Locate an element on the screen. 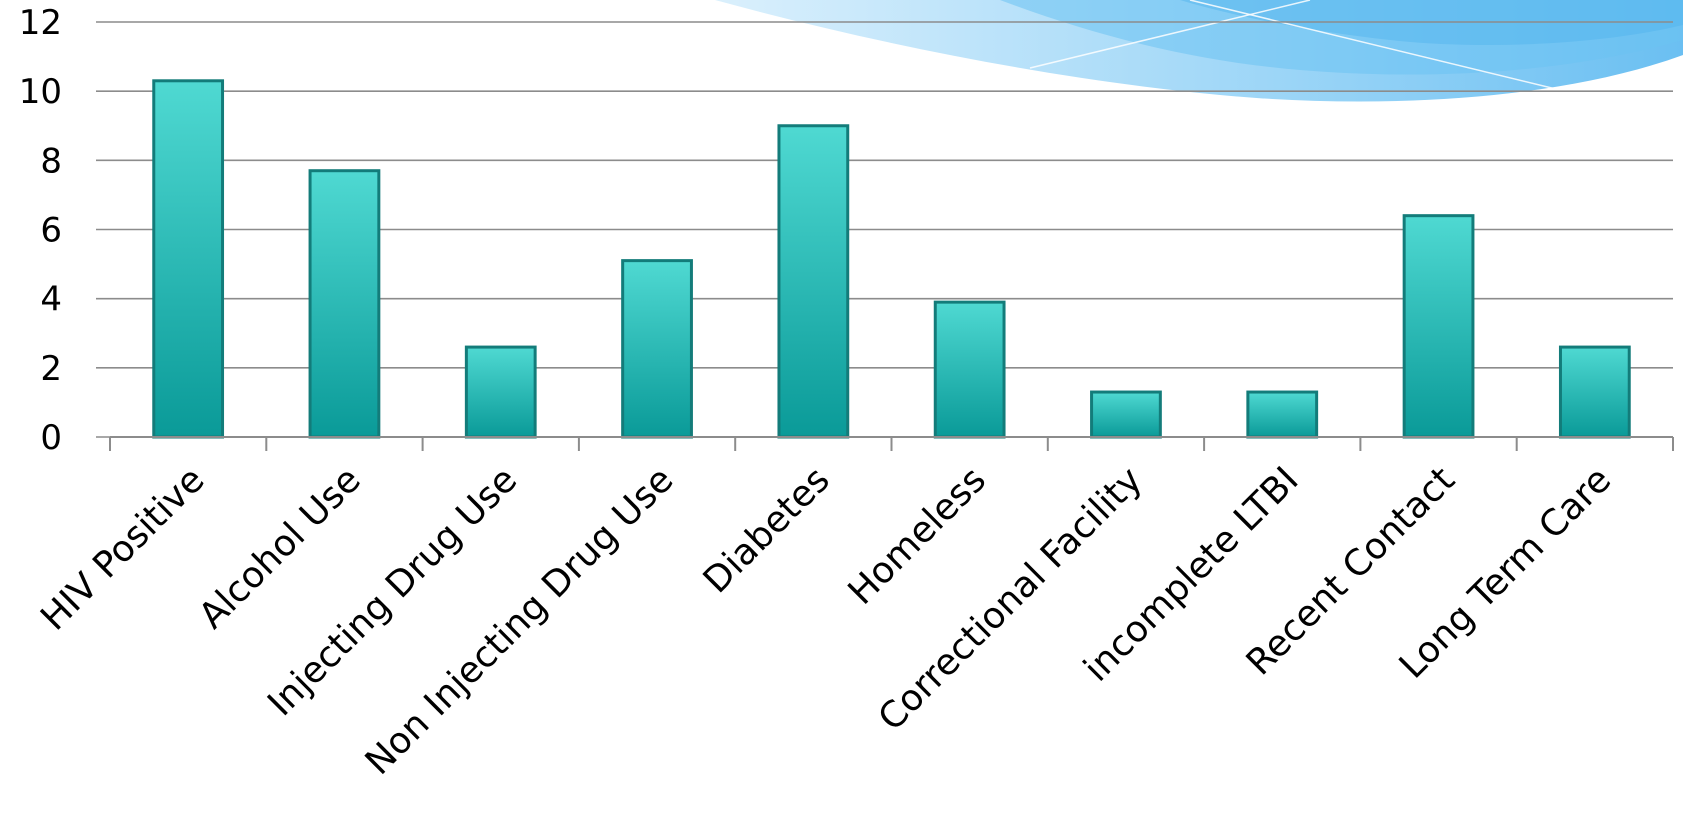 This screenshot has width=1683, height=829. x-category-label: Alcohol Use is located at coordinates (279, 547).